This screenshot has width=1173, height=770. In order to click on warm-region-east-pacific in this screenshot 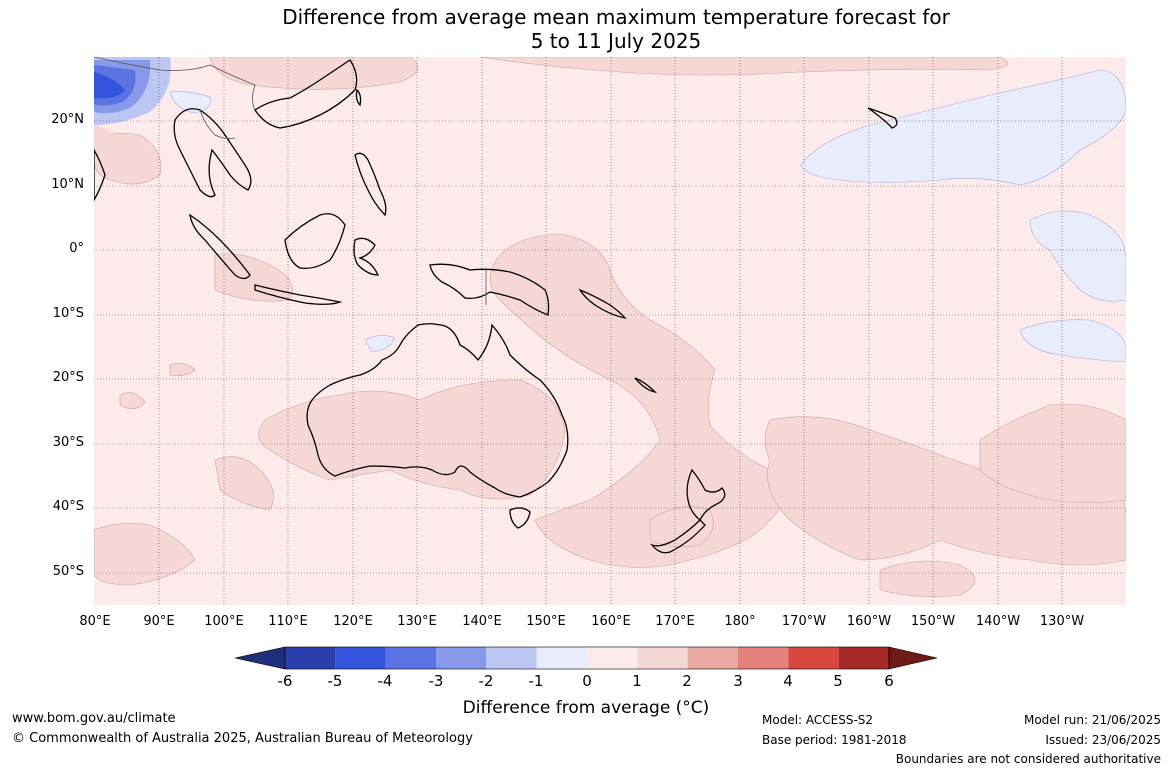, I will do `click(1052, 453)`.